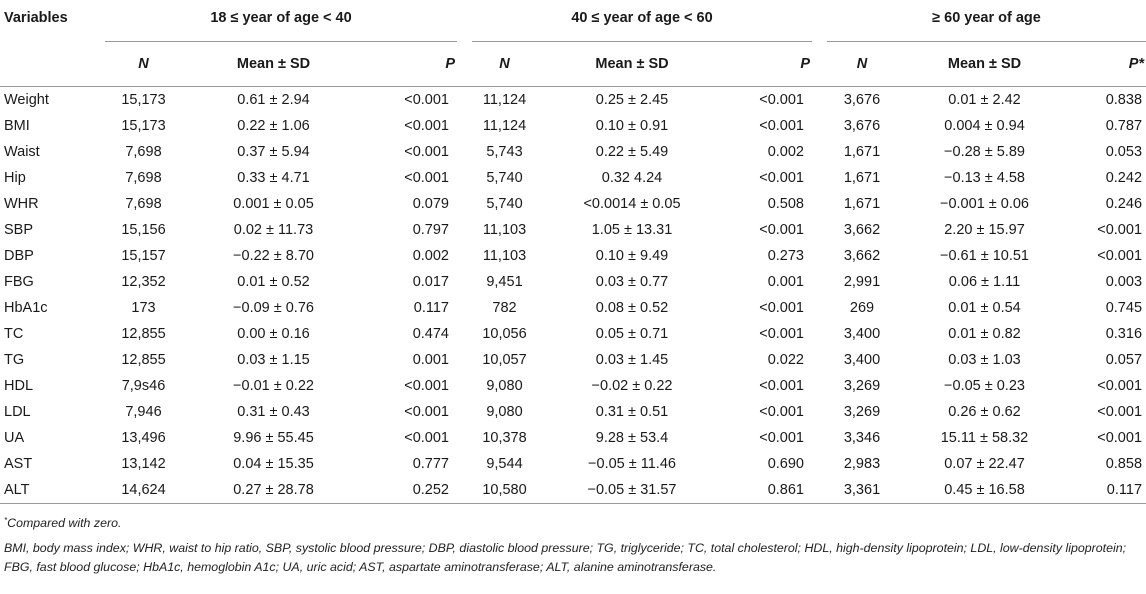 Image resolution: width=1146 pixels, height=594 pixels. Describe the element at coordinates (984, 230) in the screenshot. I see `group3-mean-sd: 2.20 ± 15.97` at that location.